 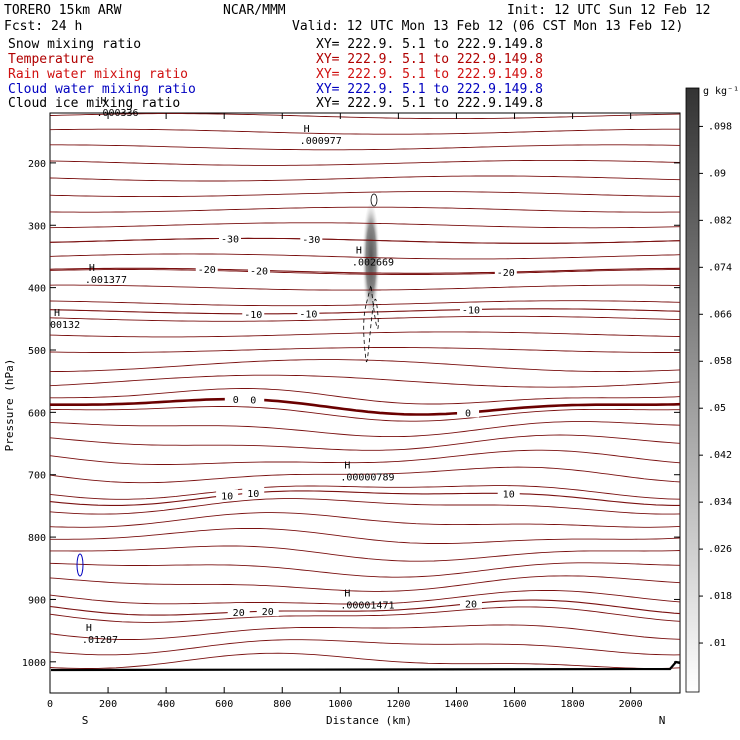 I want to click on colorbar-tick-label: .098, so click(x=720, y=126).